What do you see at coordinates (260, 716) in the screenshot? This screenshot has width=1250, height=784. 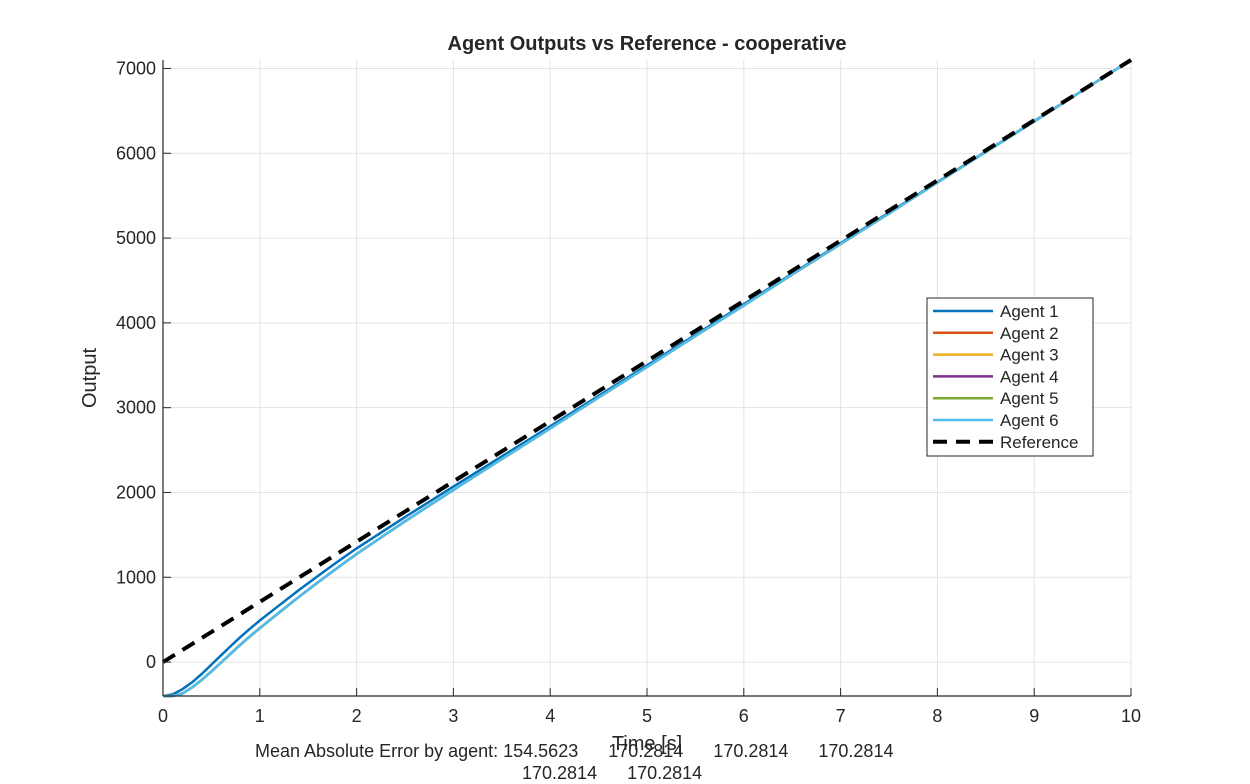 I see `x-tick-label: 1` at bounding box center [260, 716].